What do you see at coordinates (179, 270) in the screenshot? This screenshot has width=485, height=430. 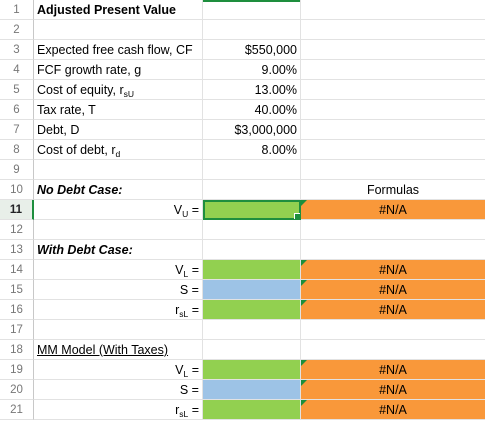 I see `cell-a-text: V` at bounding box center [179, 270].